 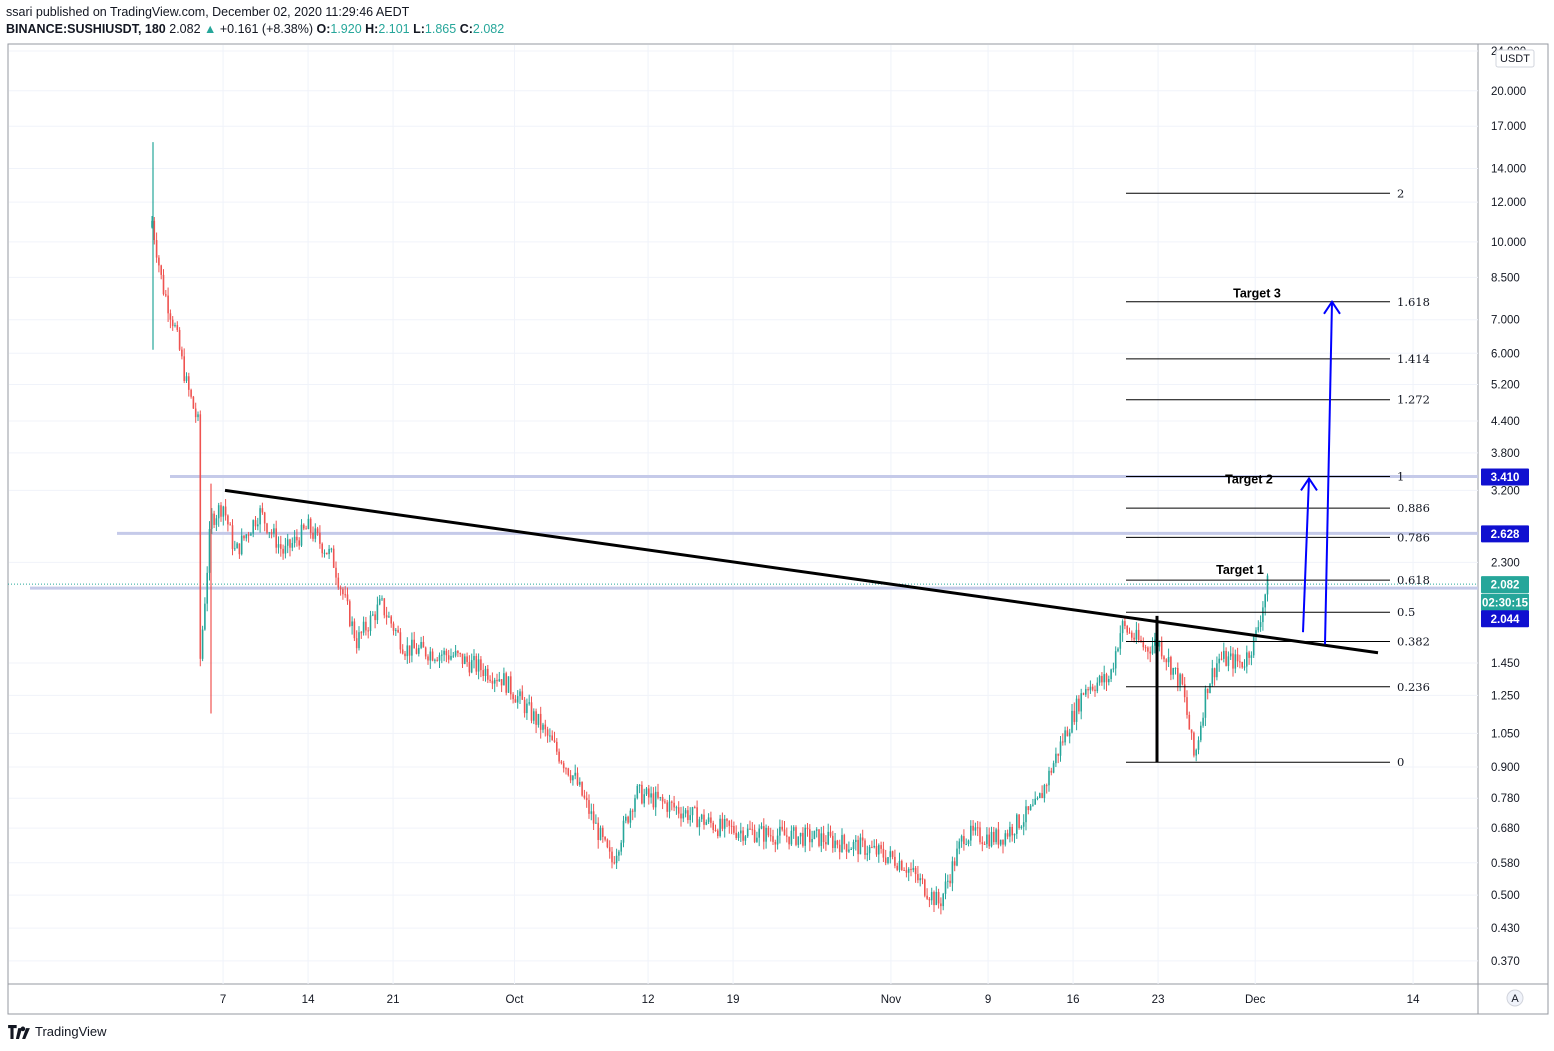 I want to click on open-value: 1.920, so click(x=346, y=29).